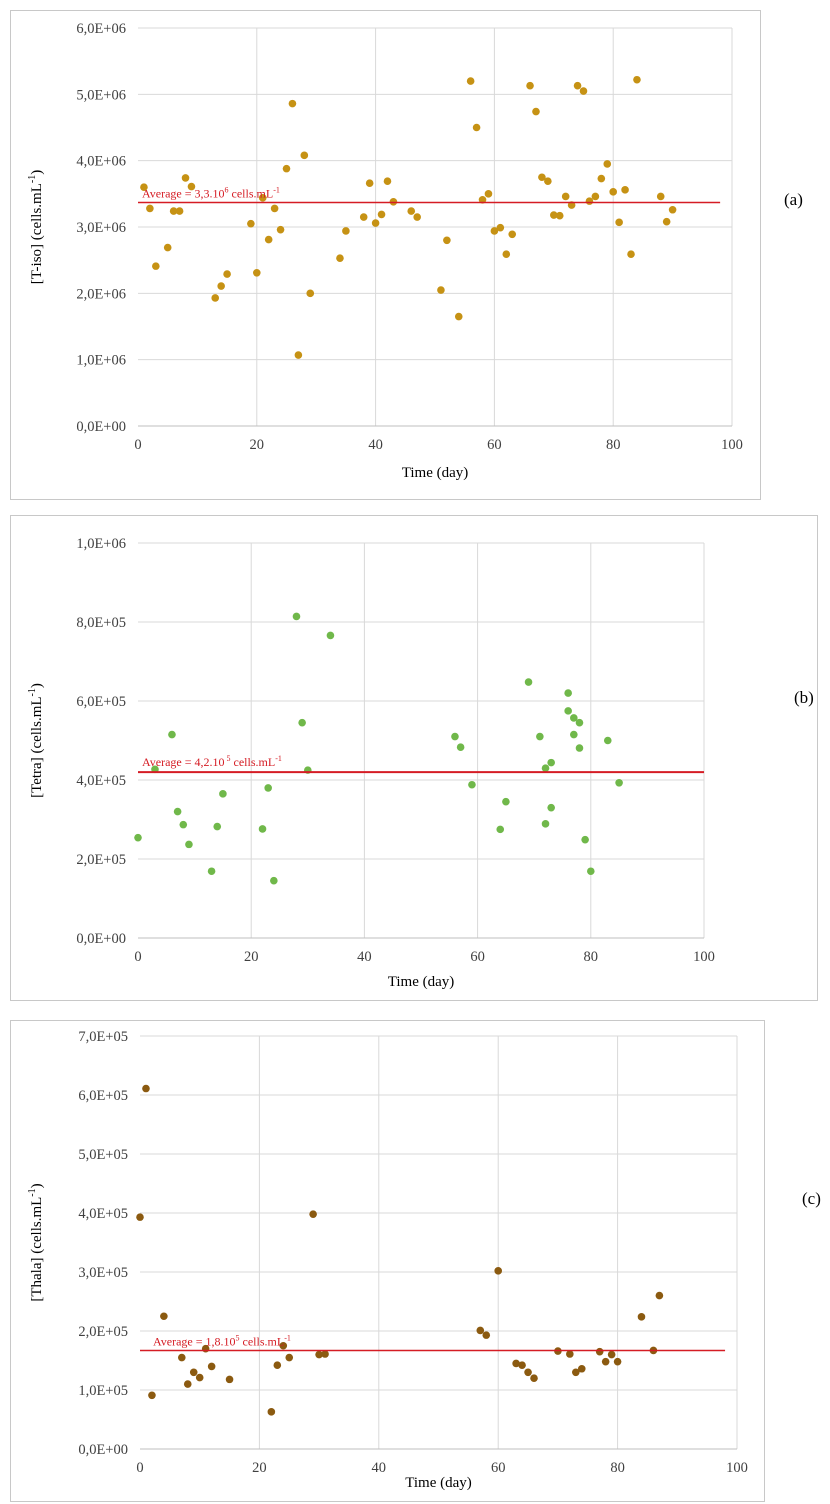  I want to click on average-label: Average = 1,8.105 cells.mL-1, so click(222, 1340).